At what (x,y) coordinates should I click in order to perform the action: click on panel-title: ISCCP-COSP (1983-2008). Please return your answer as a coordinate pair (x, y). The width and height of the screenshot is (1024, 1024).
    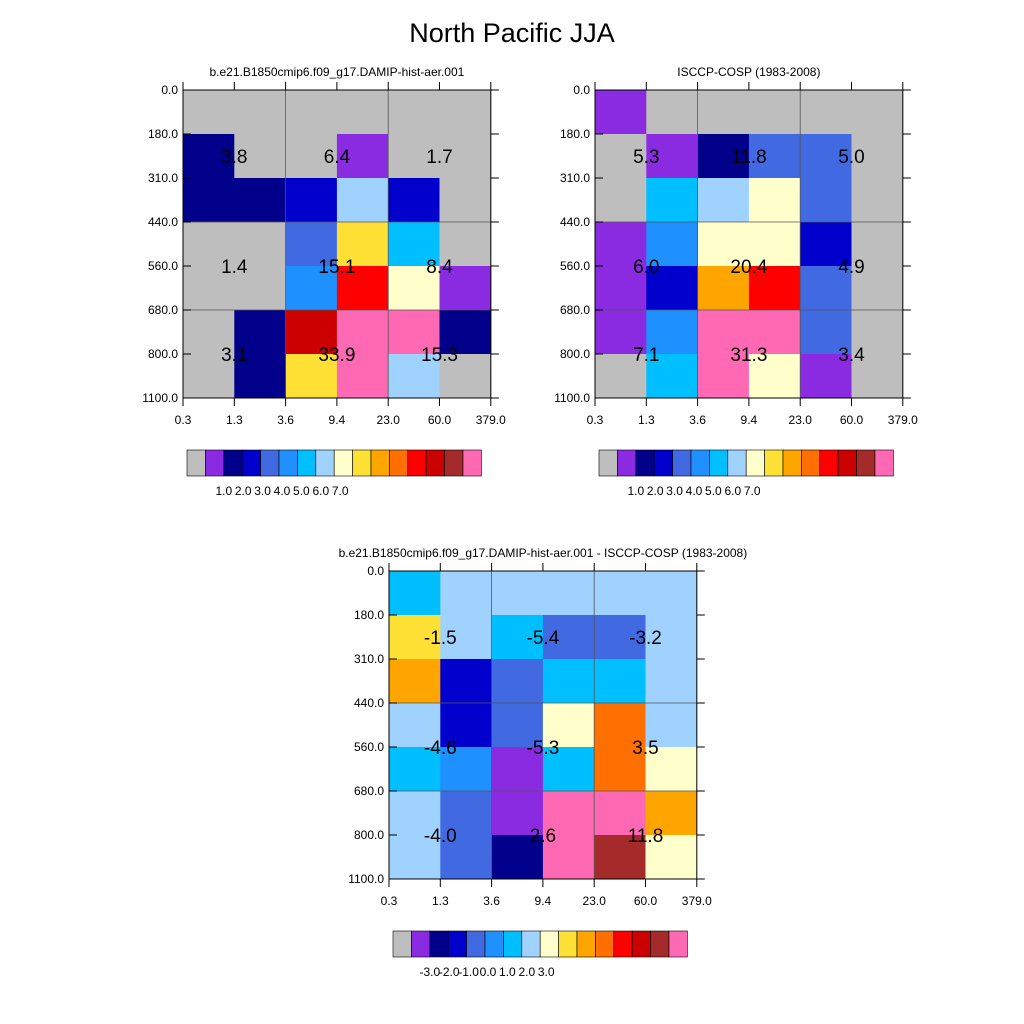
    Looking at the image, I should click on (748, 72).